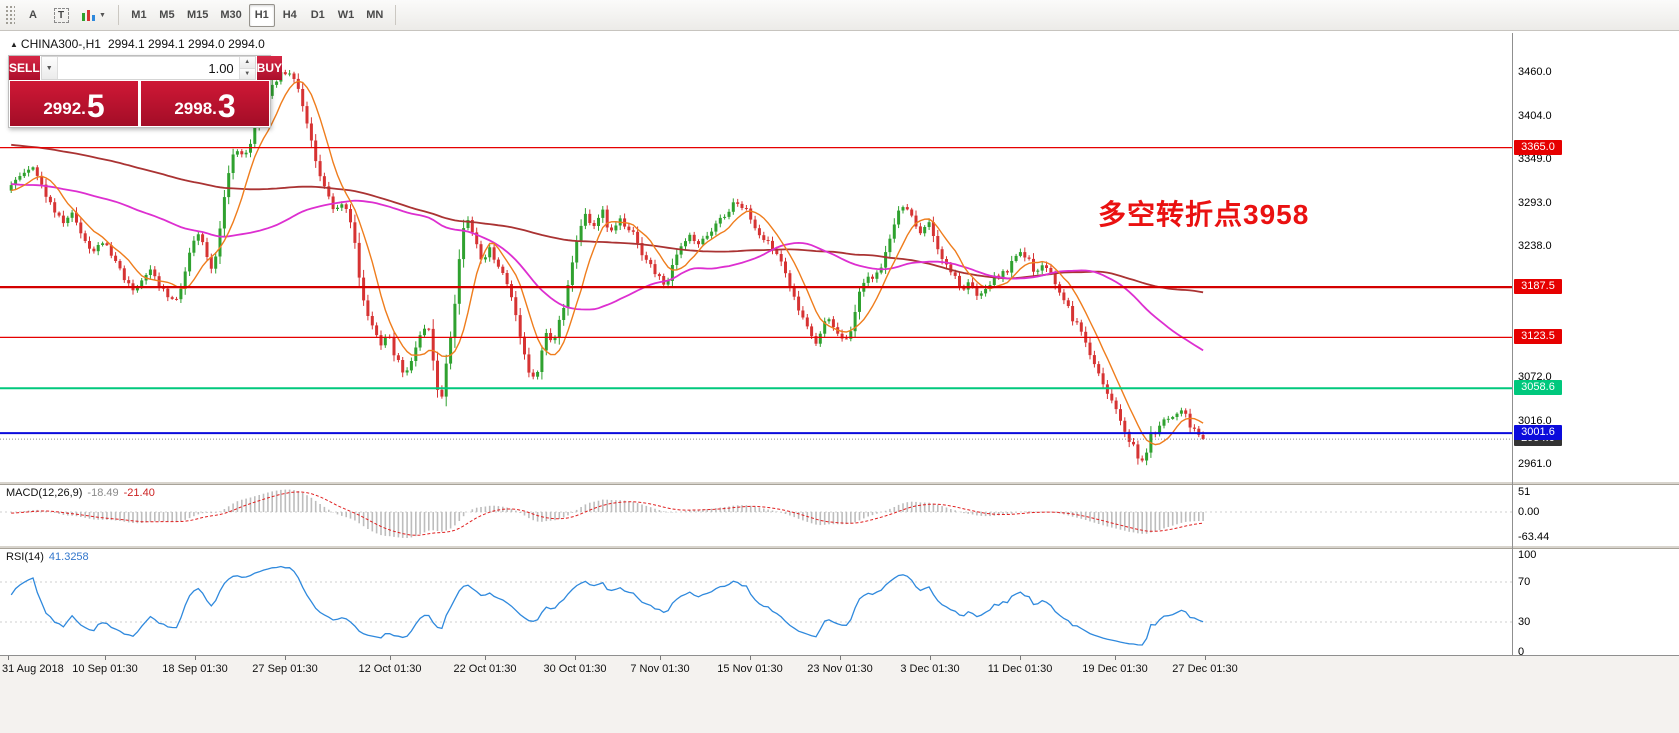 Image resolution: width=1679 pixels, height=733 pixels. I want to click on macd-axis-label: -63.44, so click(1534, 536).